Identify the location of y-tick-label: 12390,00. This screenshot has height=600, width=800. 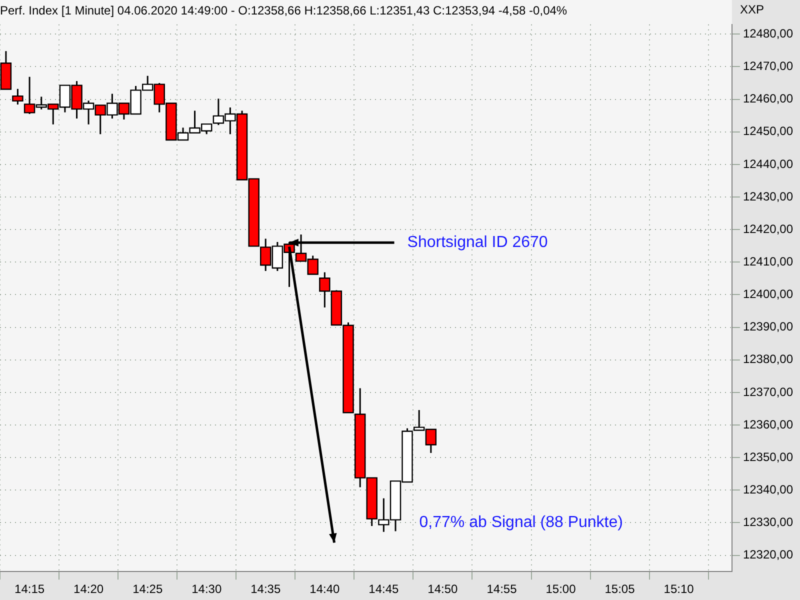
(768, 327).